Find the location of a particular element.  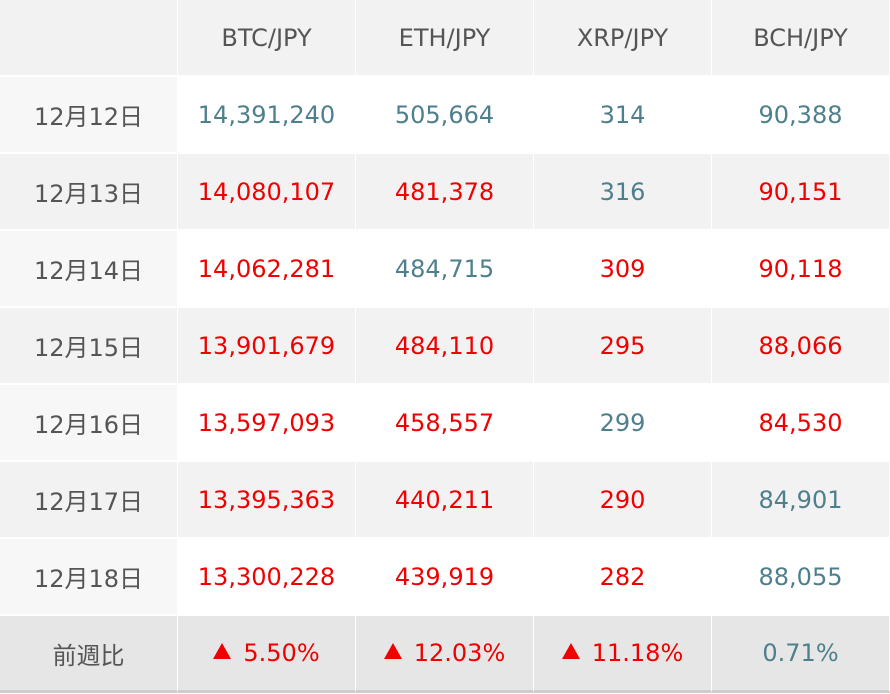

bch-change-cell: 0.71% is located at coordinates (801, 654).